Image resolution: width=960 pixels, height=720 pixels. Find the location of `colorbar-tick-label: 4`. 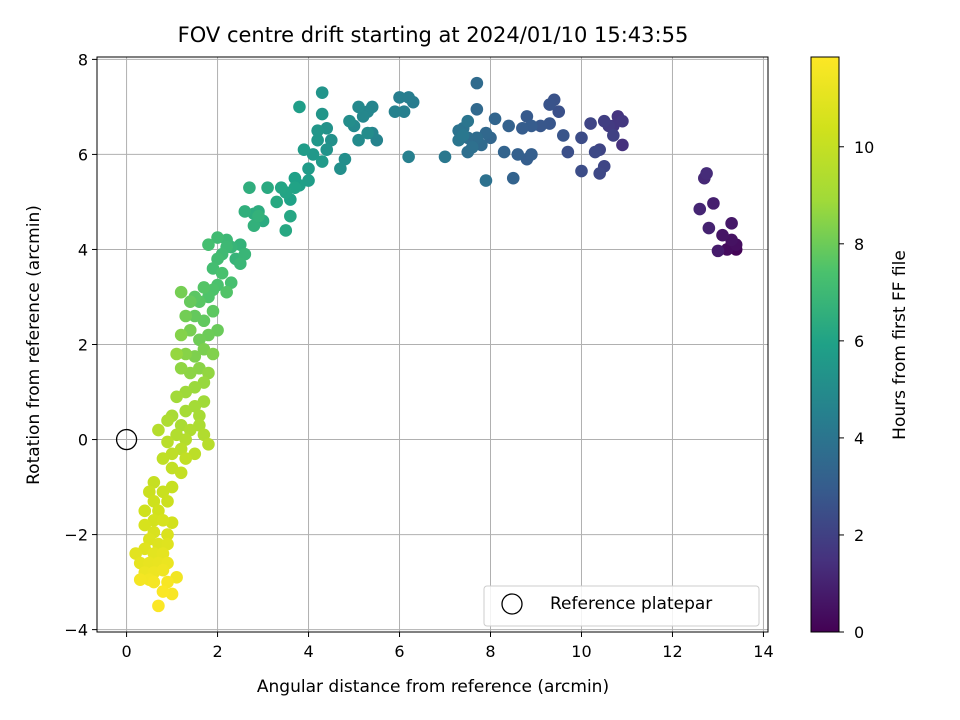

colorbar-tick-label: 4 is located at coordinates (859, 438).